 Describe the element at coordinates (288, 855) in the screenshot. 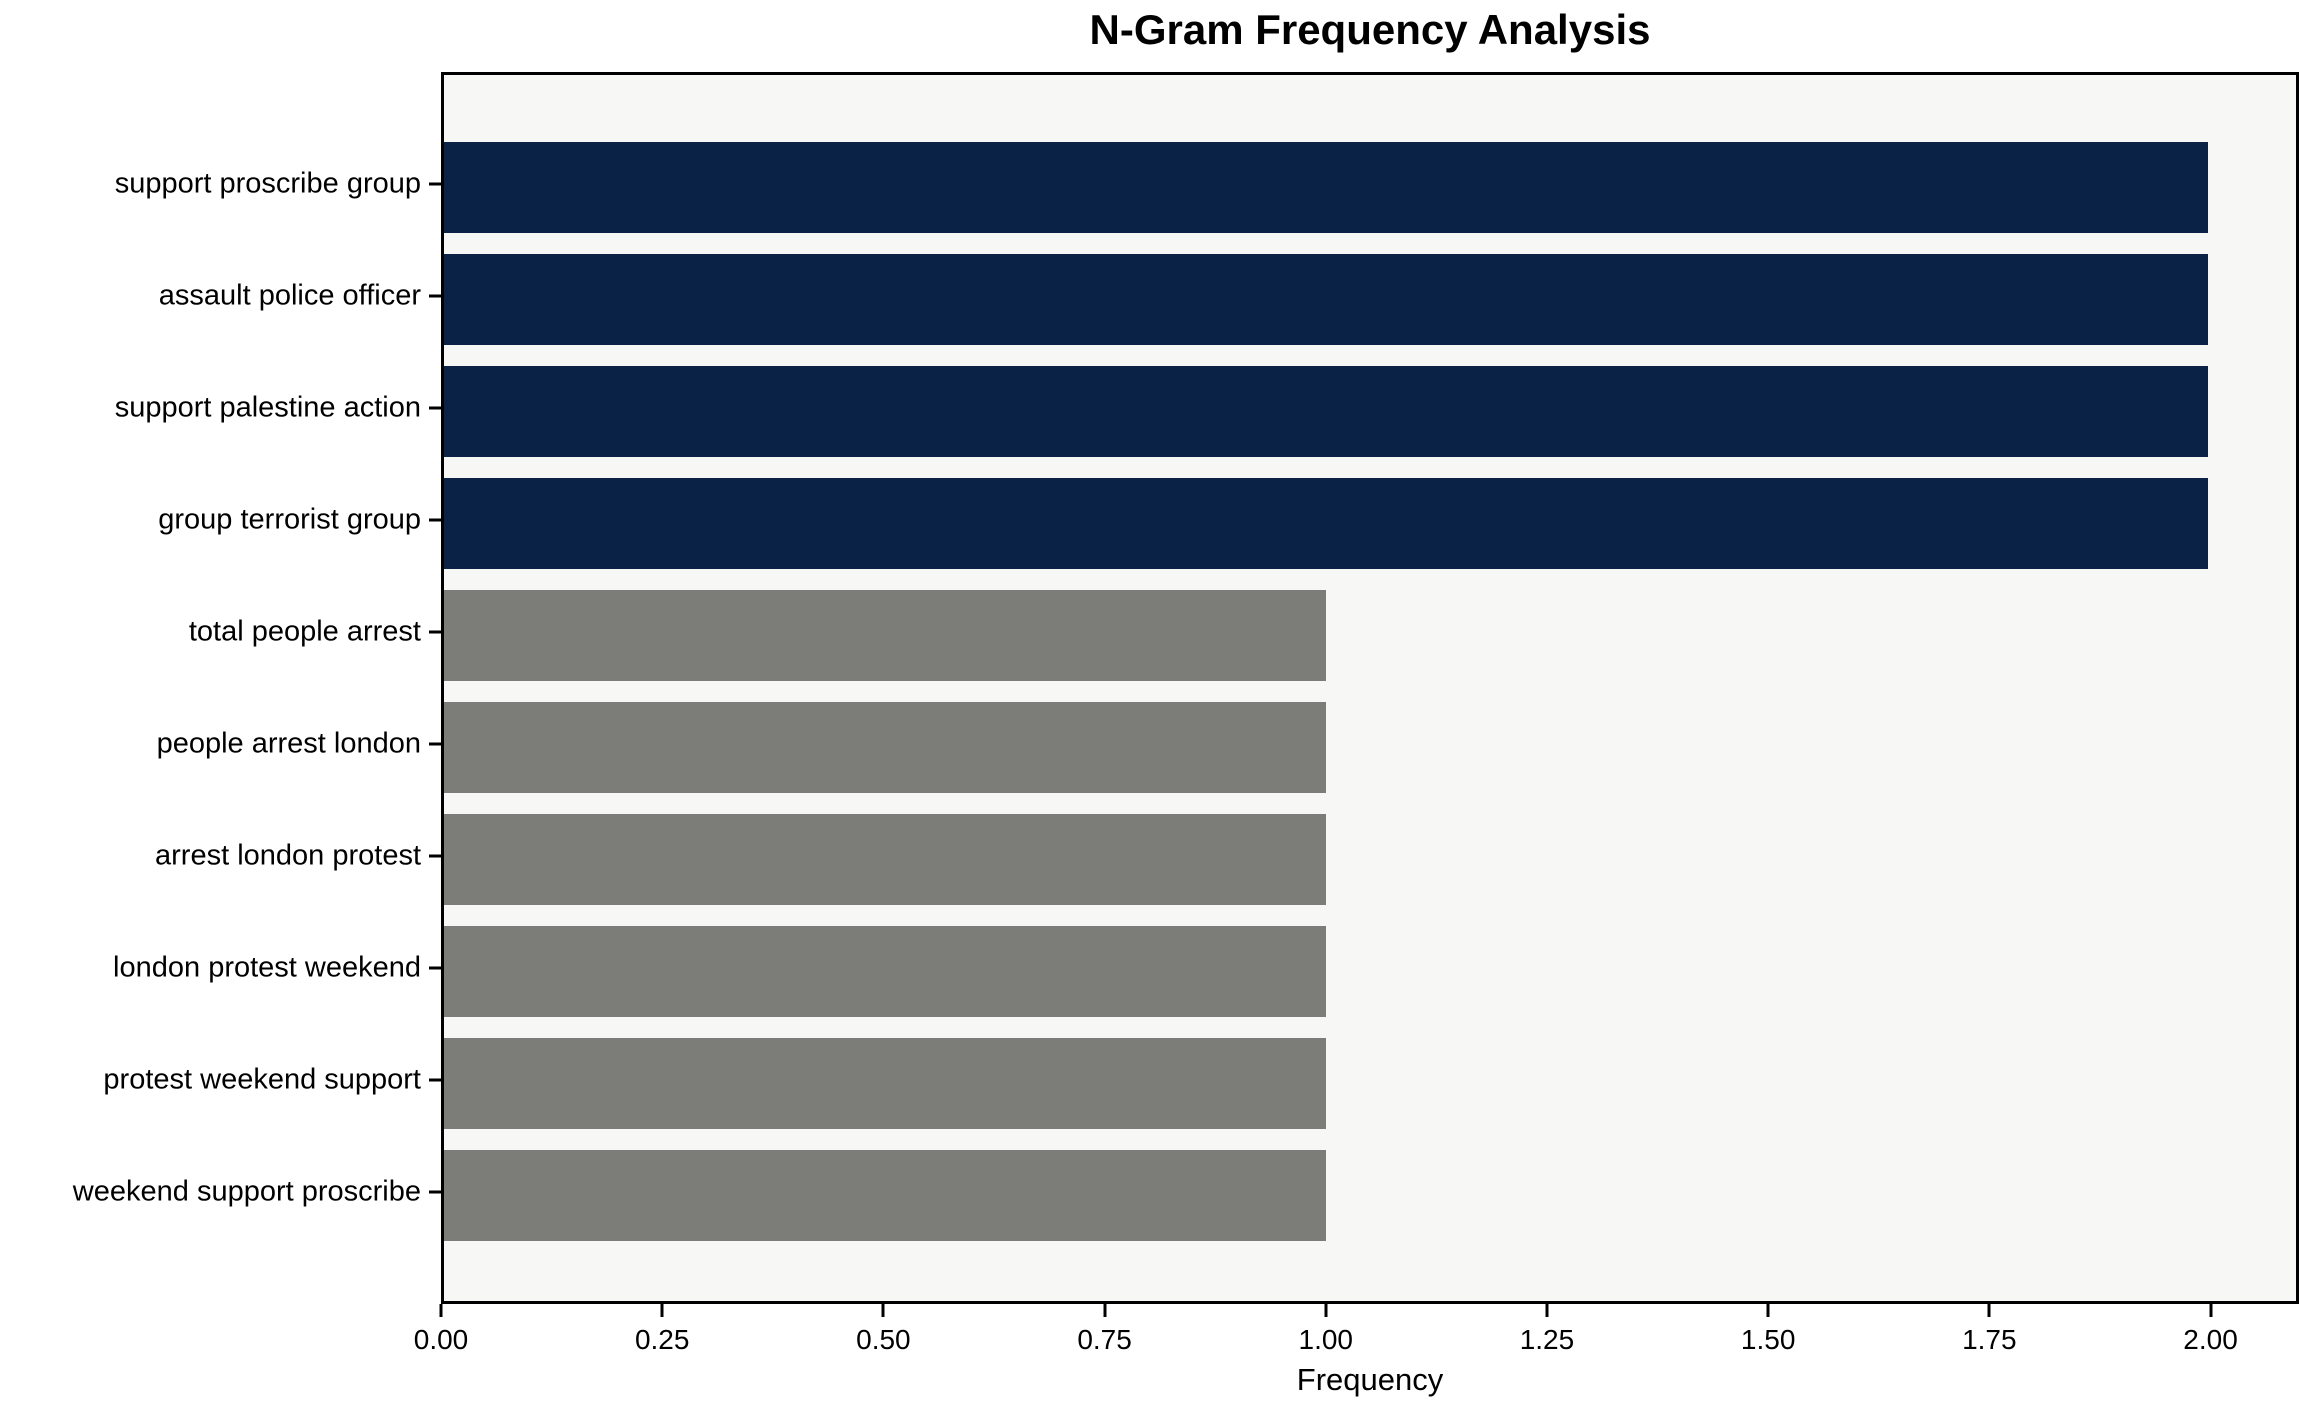

I see `y-axis-label: arrest london protest` at that location.